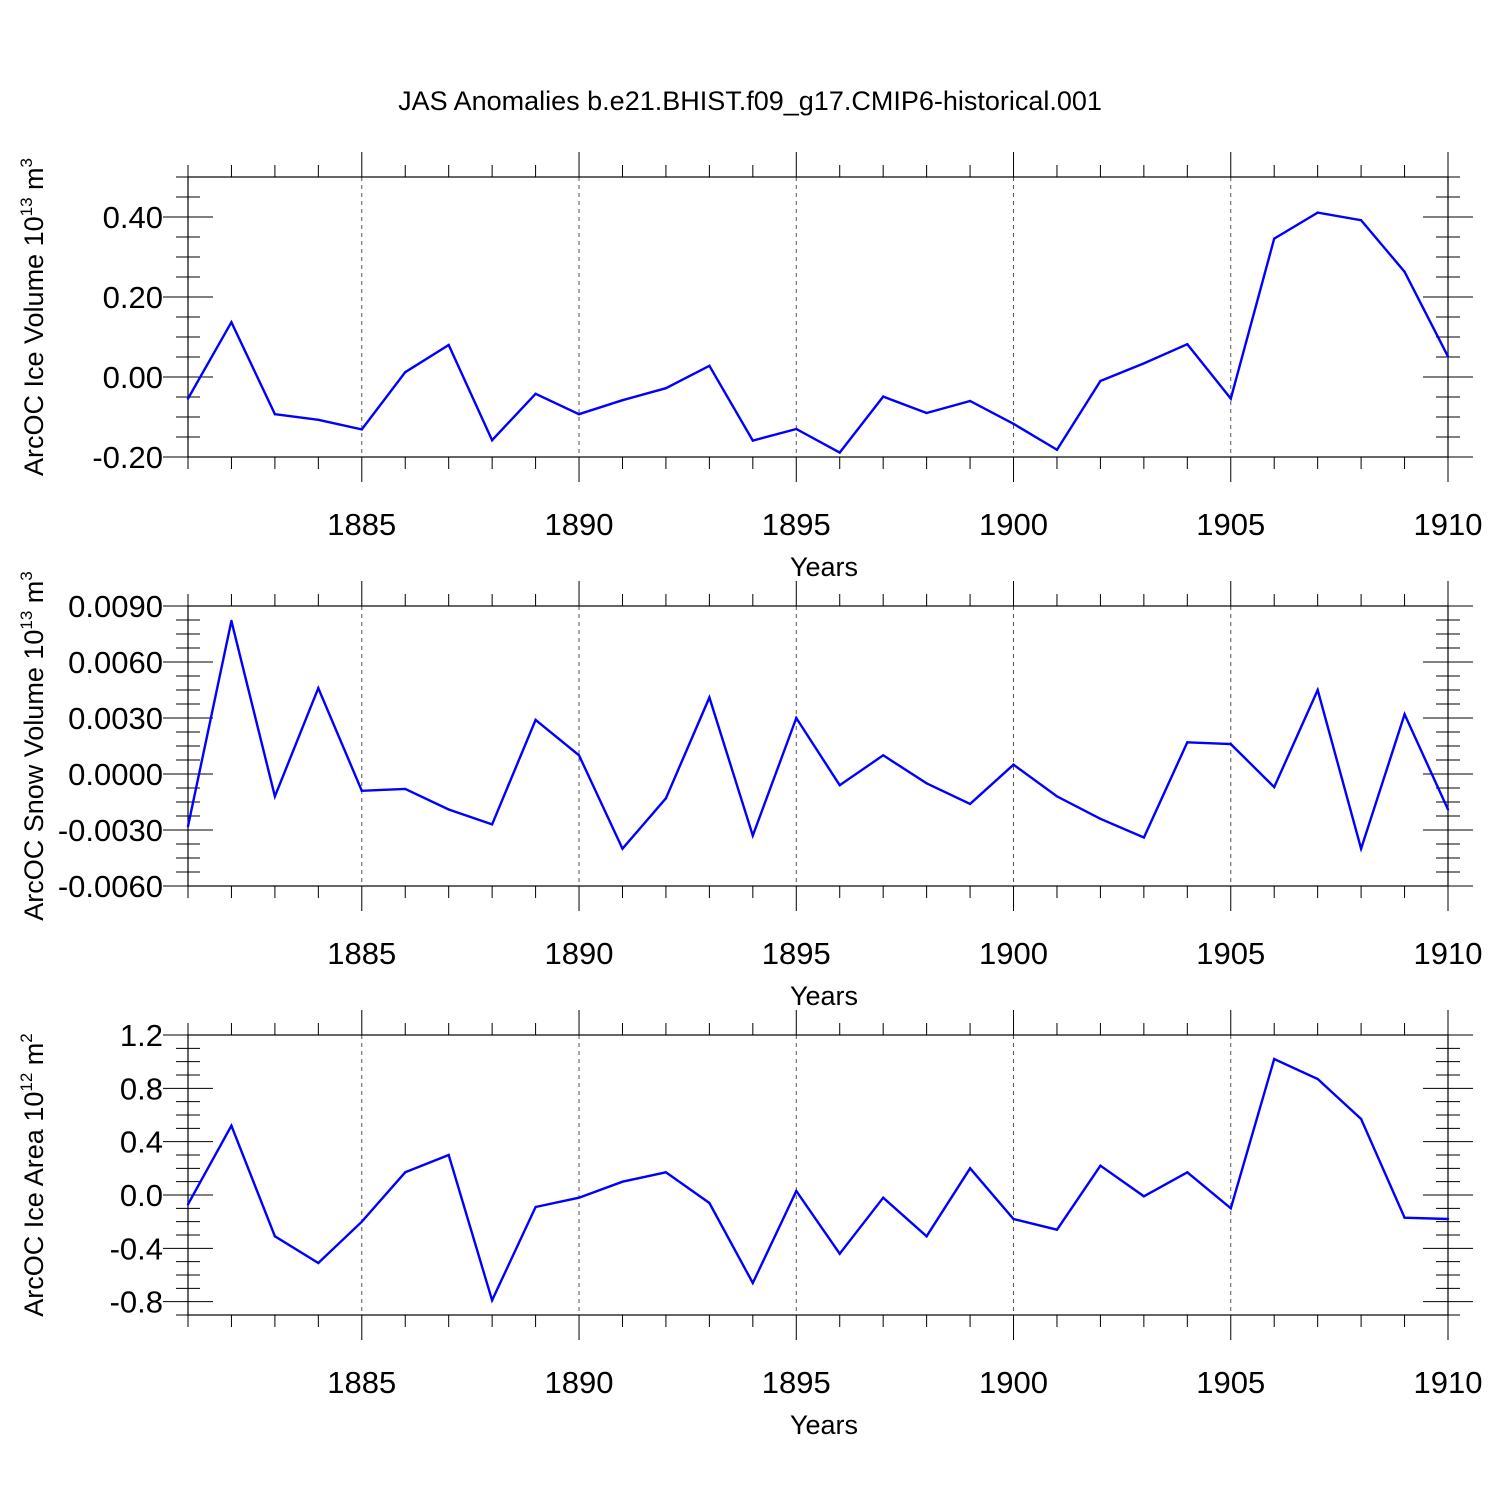  Describe the element at coordinates (115, 606) in the screenshot. I see `y-tick-label: 0.0090` at that location.